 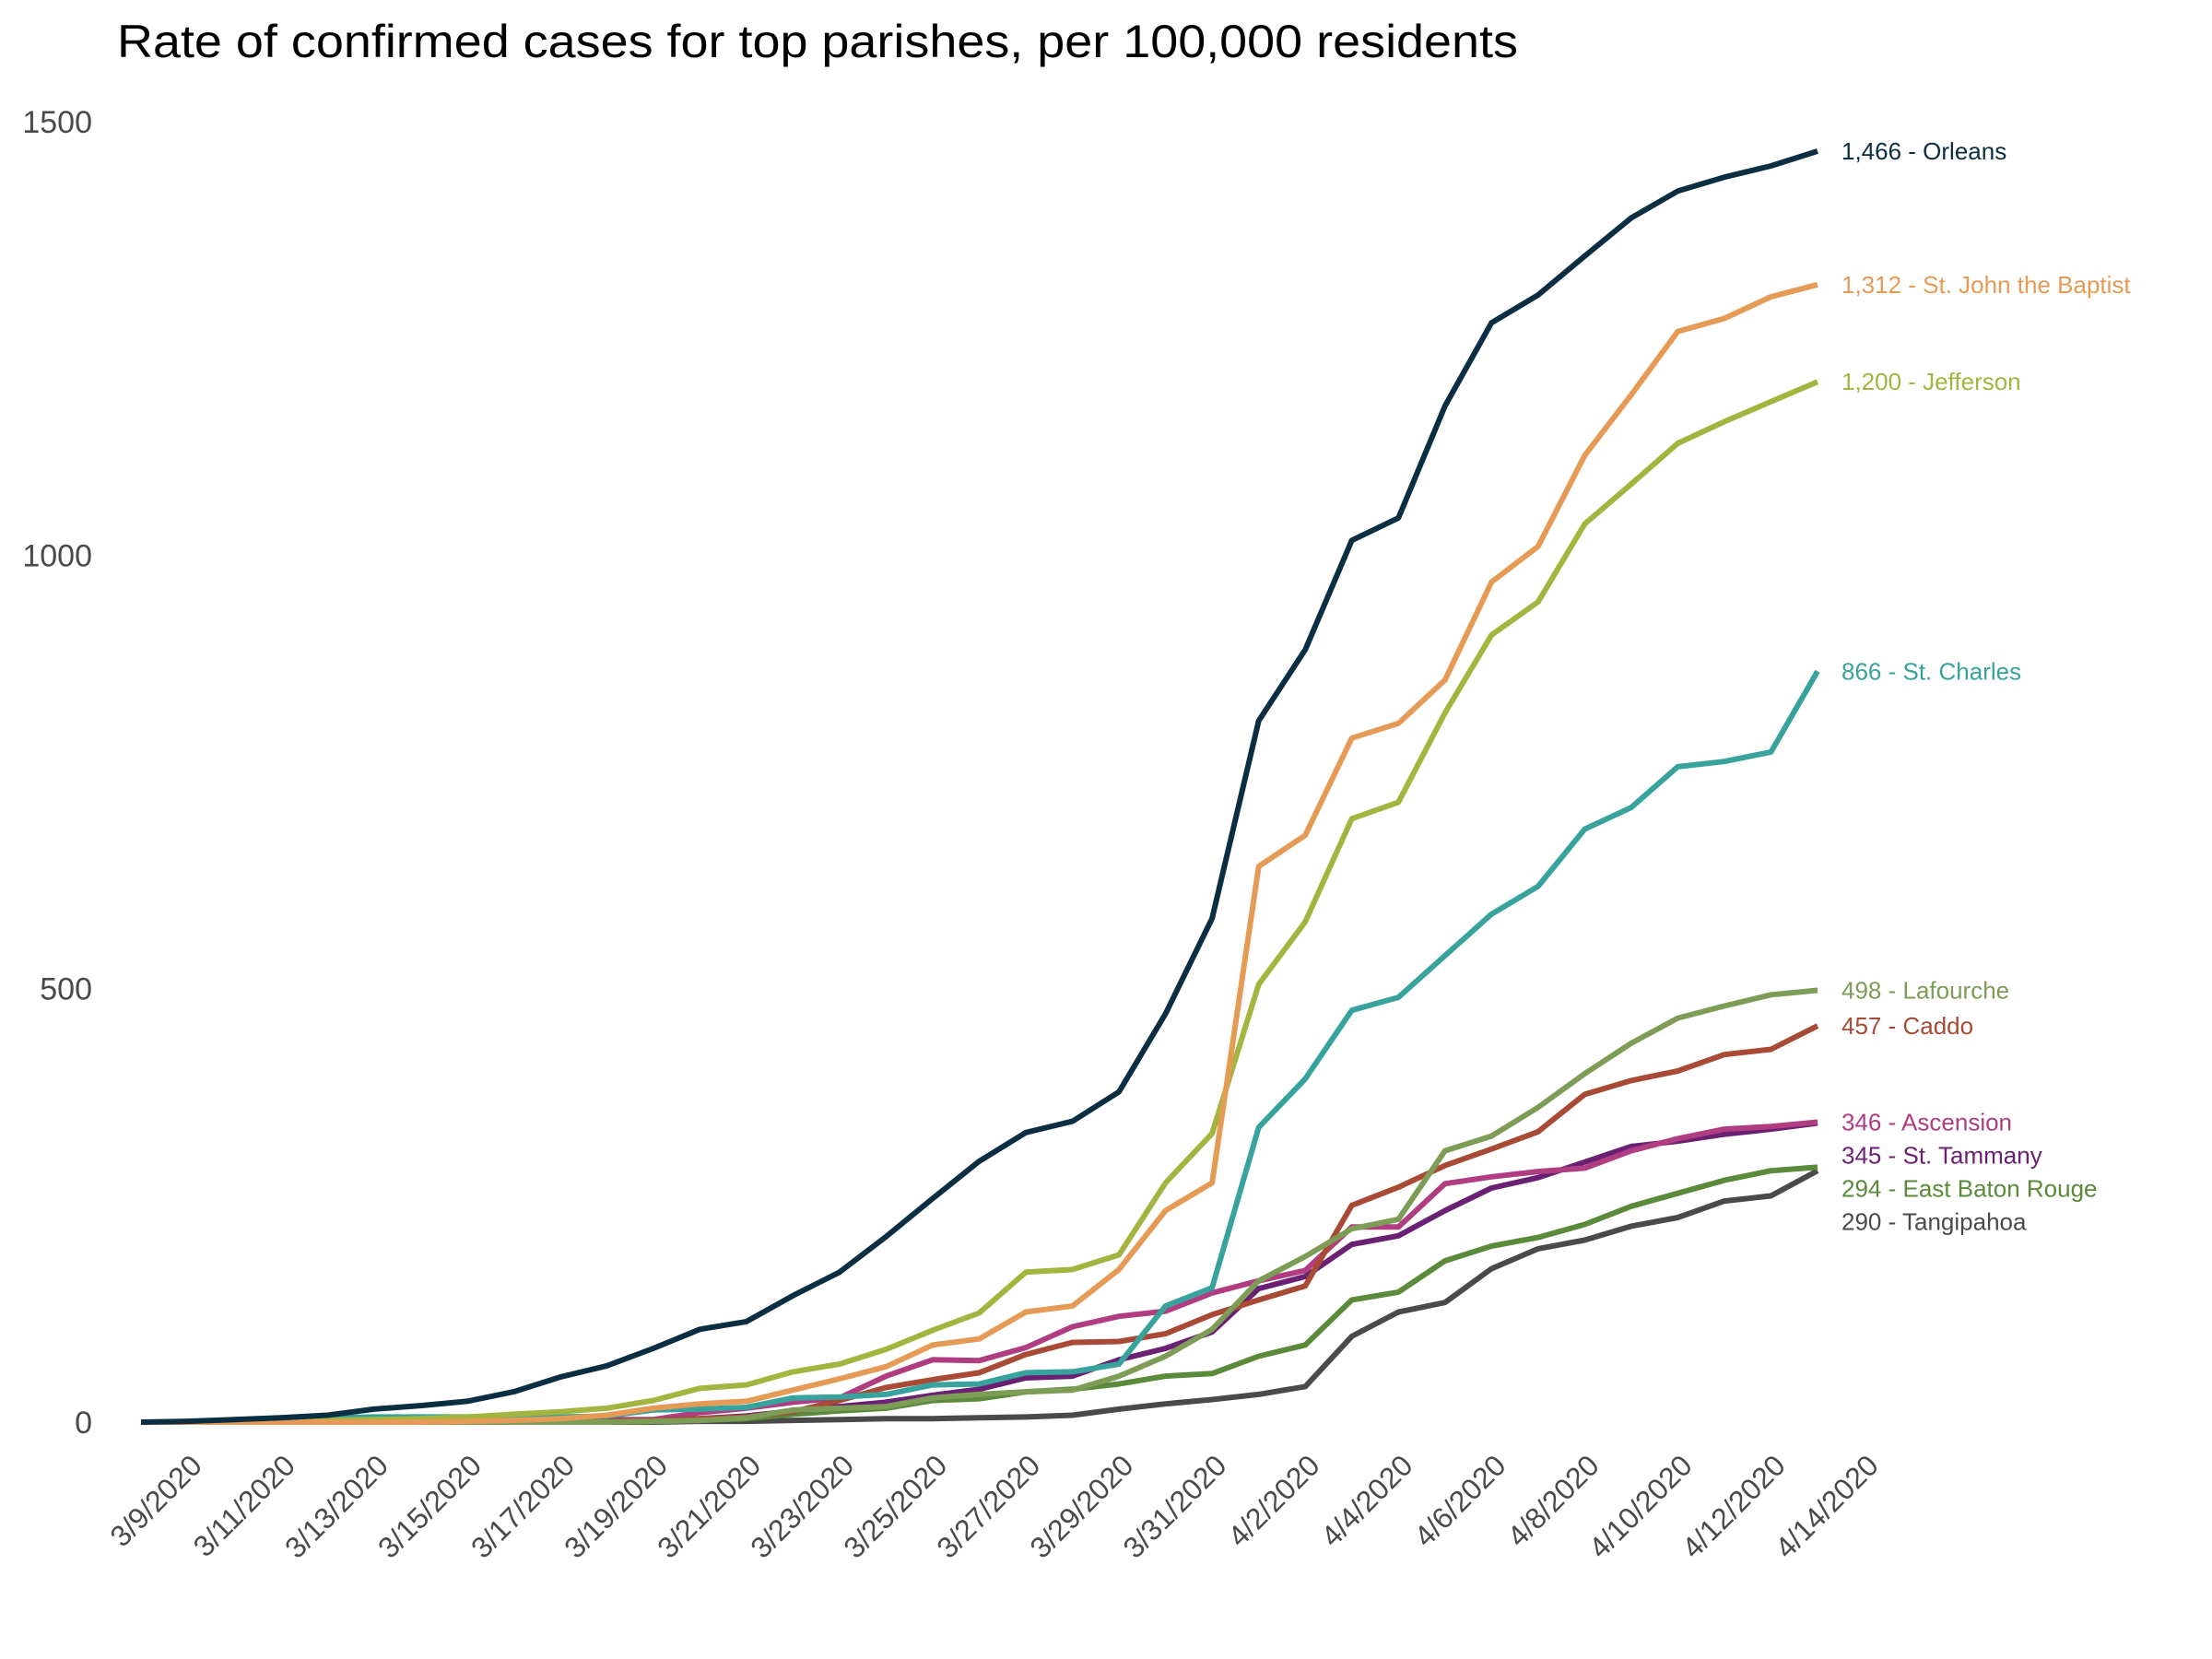 I want to click on x-tick-label: 4/2/2020, so click(x=1273, y=1500).